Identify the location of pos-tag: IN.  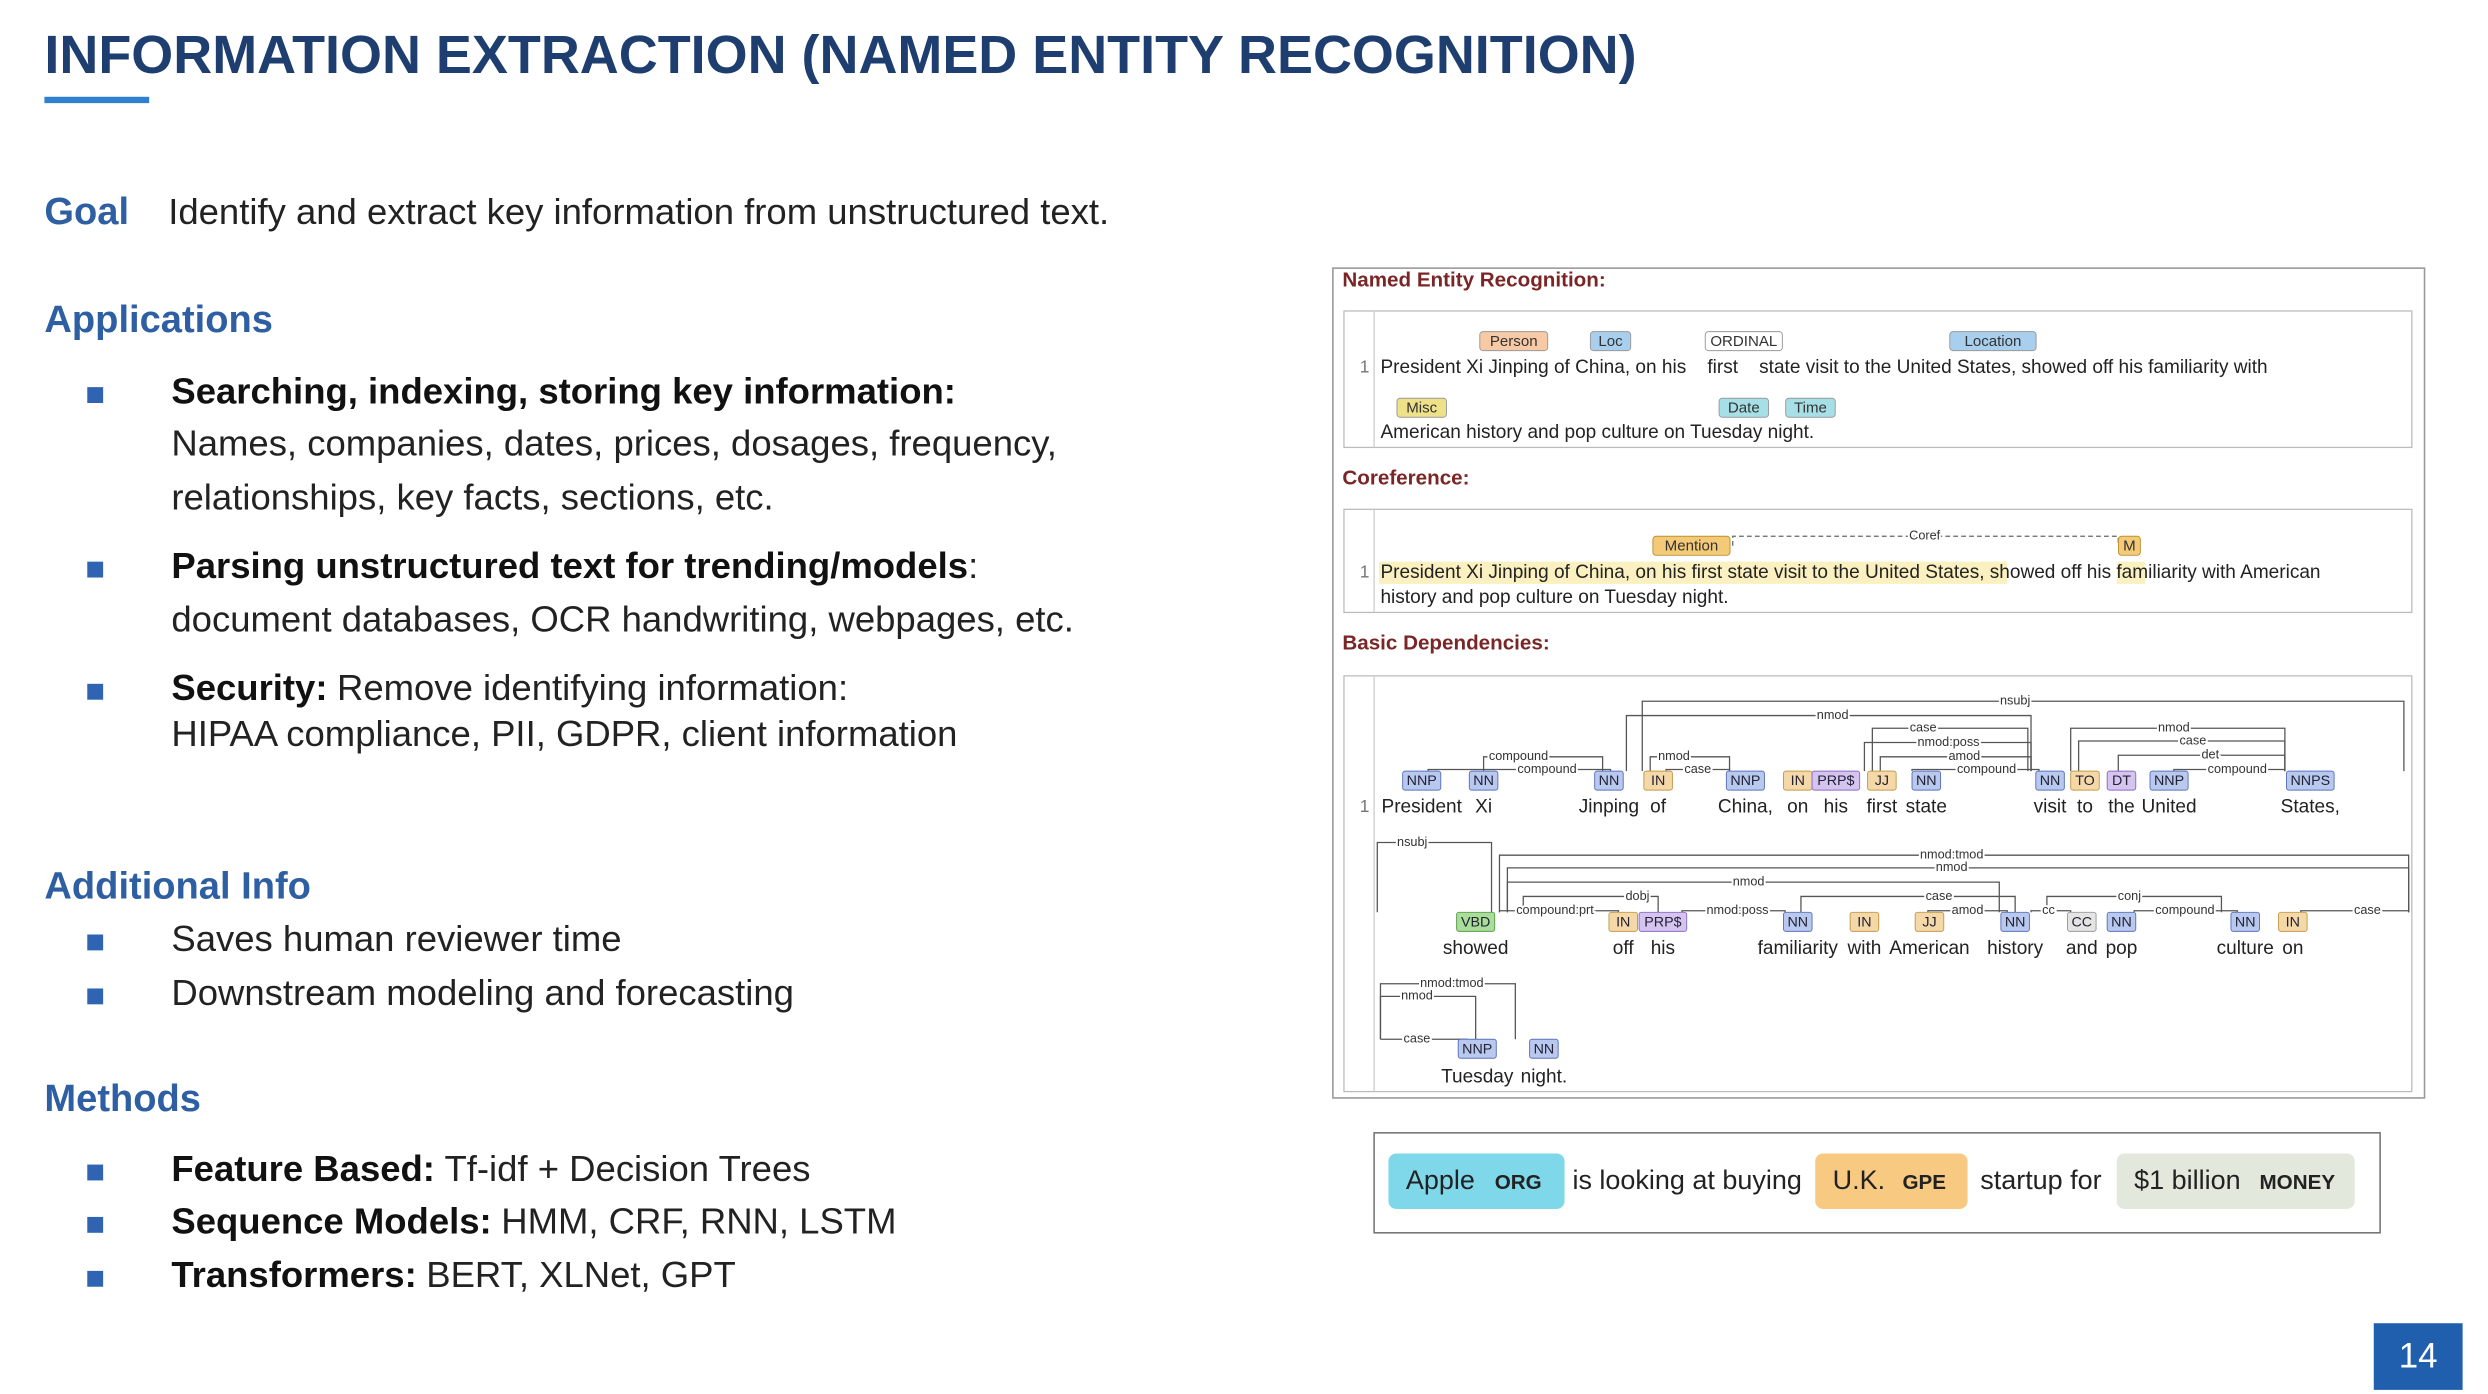
(1864, 922).